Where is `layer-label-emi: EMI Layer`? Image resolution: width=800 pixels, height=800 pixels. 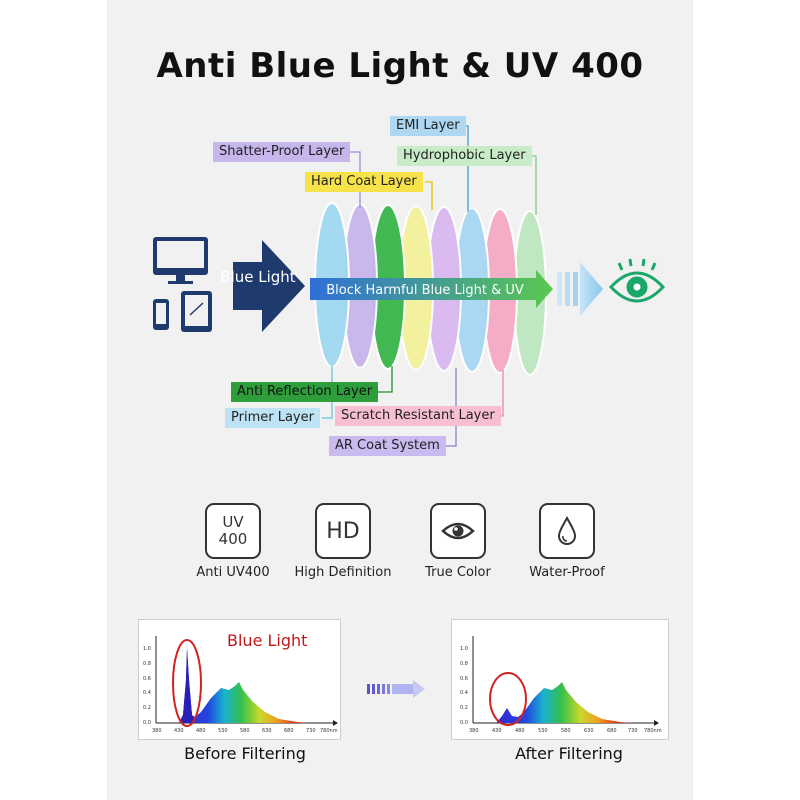 layer-label-emi: EMI Layer is located at coordinates (428, 126).